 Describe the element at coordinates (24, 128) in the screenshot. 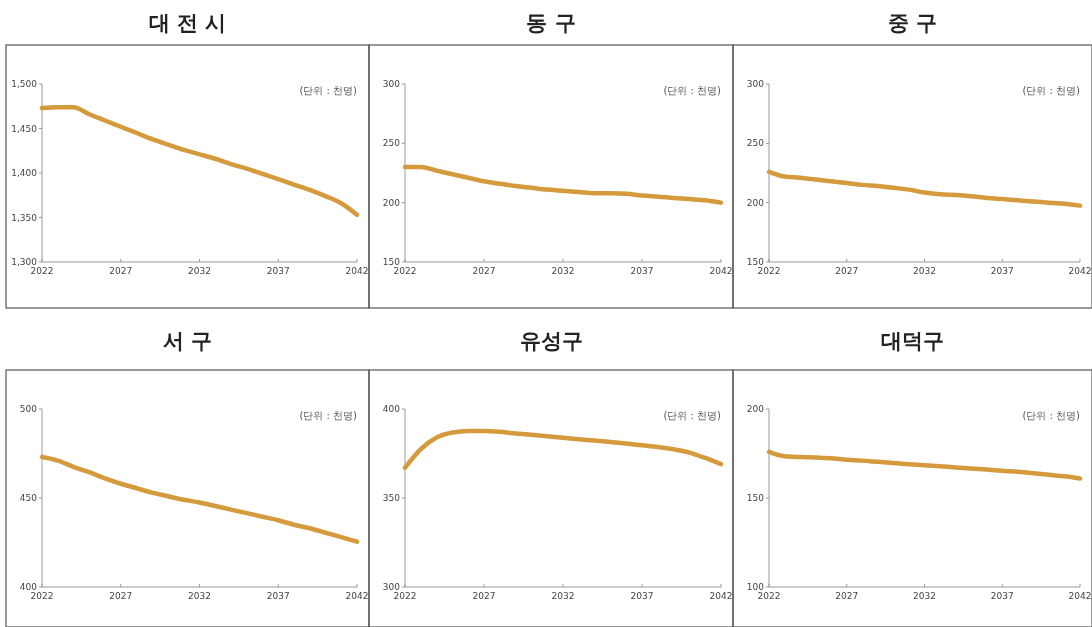

I see `y-tick-label: 1,450` at that location.